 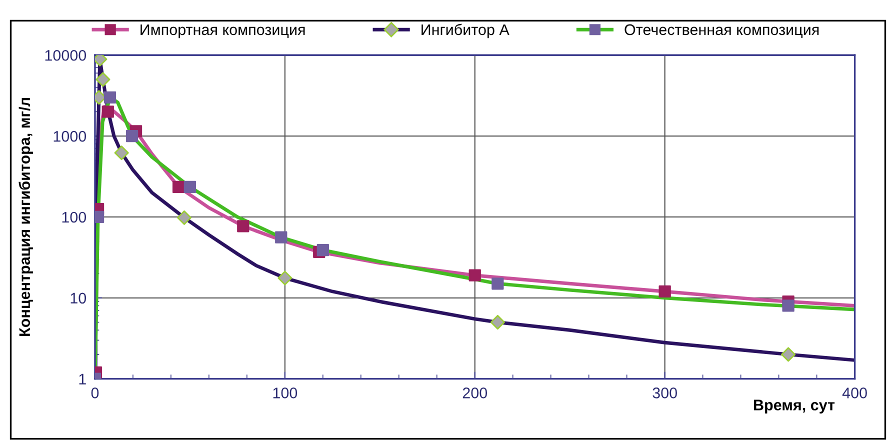 What do you see at coordinates (222, 31) in the screenshot?
I see `legend-label: Импортная композиция` at bounding box center [222, 31].